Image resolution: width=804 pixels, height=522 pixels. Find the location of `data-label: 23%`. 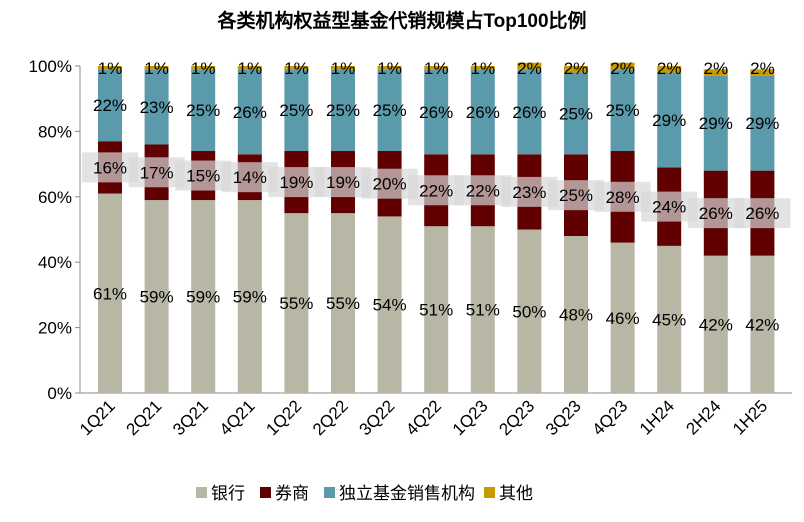

data-label: 23% is located at coordinates (529, 192).